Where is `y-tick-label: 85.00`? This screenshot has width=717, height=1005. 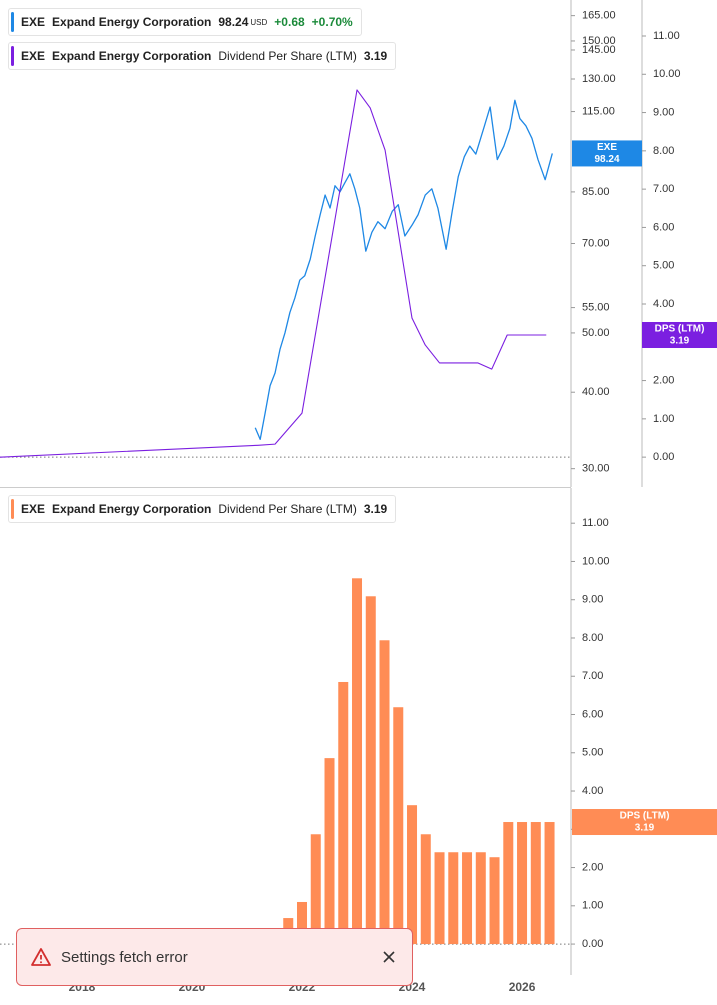
y-tick-label: 85.00 is located at coordinates (596, 192).